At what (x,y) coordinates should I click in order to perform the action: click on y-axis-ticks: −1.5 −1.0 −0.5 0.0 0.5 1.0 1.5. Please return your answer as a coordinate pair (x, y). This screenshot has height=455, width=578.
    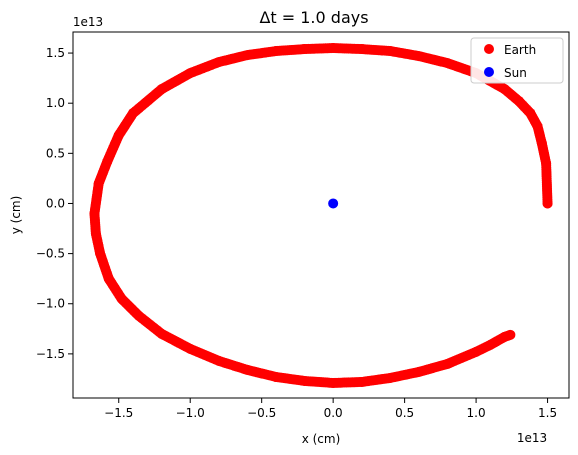
    Looking at the image, I should click on (54, 203).